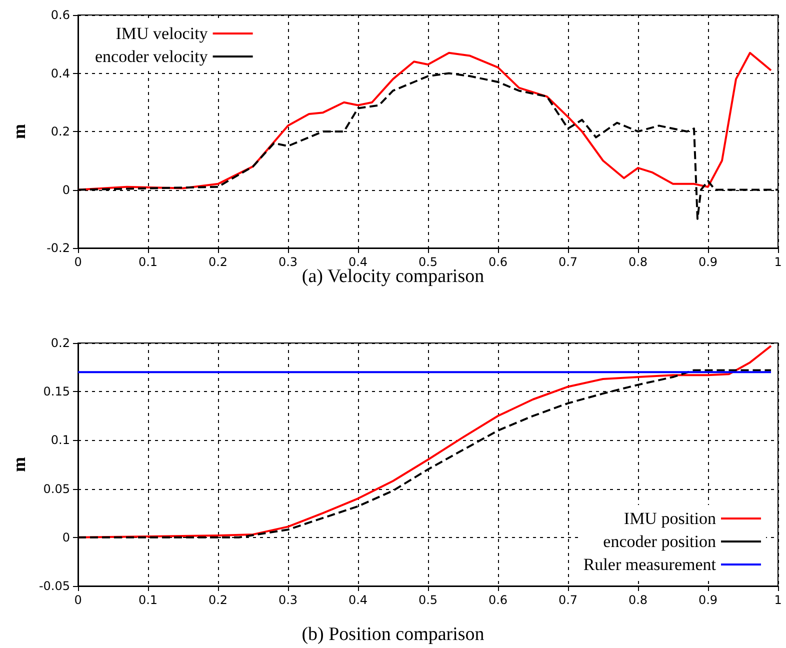 Image resolution: width=786 pixels, height=648 pixels. I want to click on y-tick-label: -0.05, so click(54, 586).